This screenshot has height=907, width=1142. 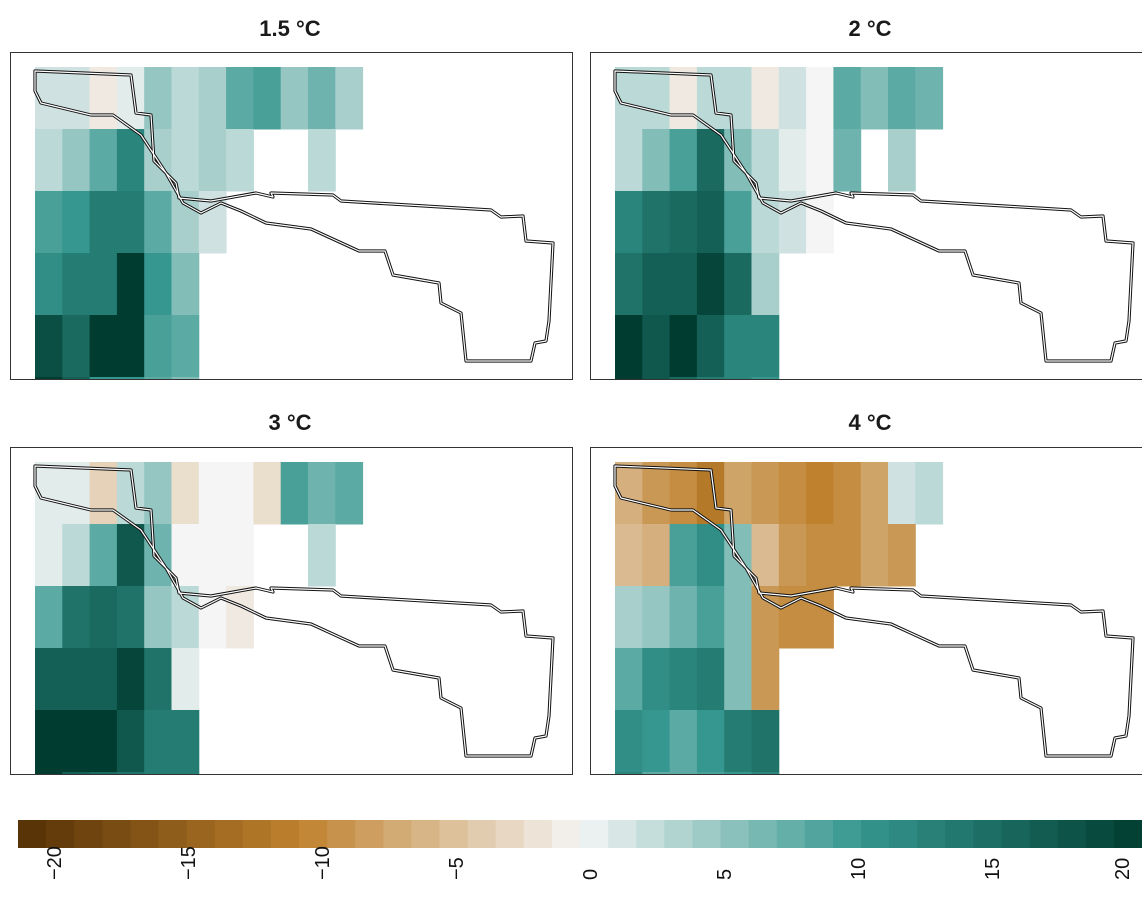 I want to click on panel-title-4c: 4 °C, so click(x=870, y=422).